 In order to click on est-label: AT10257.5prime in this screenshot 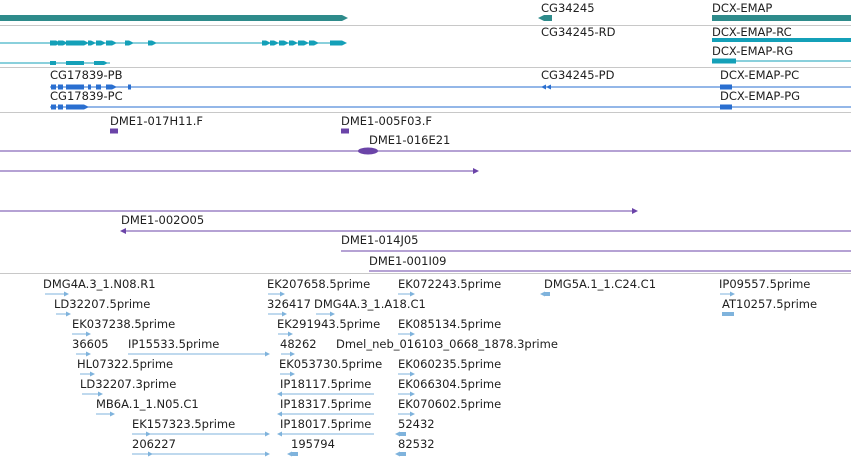, I will do `click(770, 304)`.